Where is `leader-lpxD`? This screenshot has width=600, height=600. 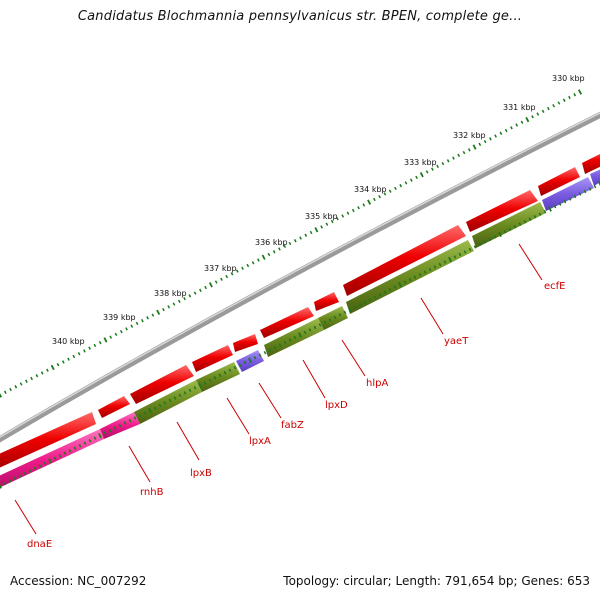
leader-lpxD is located at coordinates (314, 379).